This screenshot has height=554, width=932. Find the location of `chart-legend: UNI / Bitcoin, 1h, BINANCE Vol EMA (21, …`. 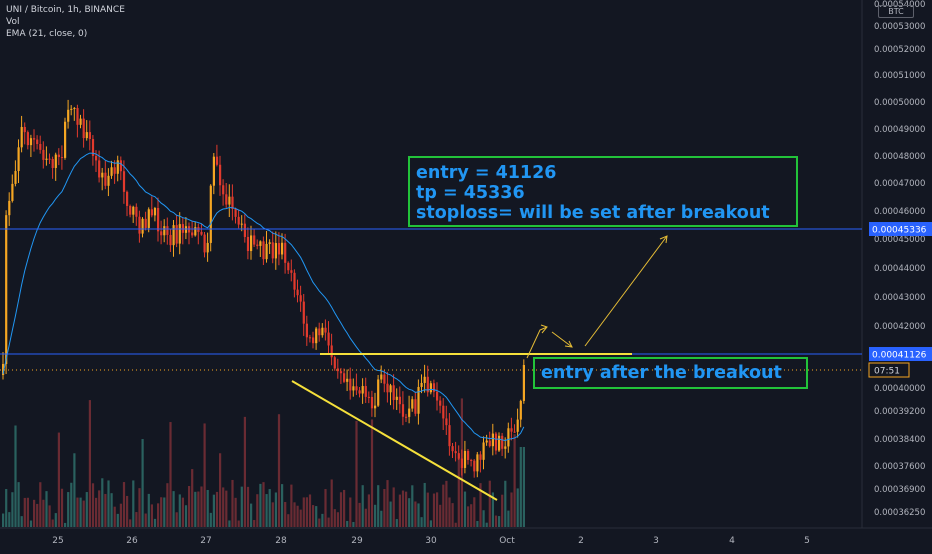

chart-legend: UNI / Bitcoin, 1h, BINANCE Vol EMA (21, … is located at coordinates (65, 22).